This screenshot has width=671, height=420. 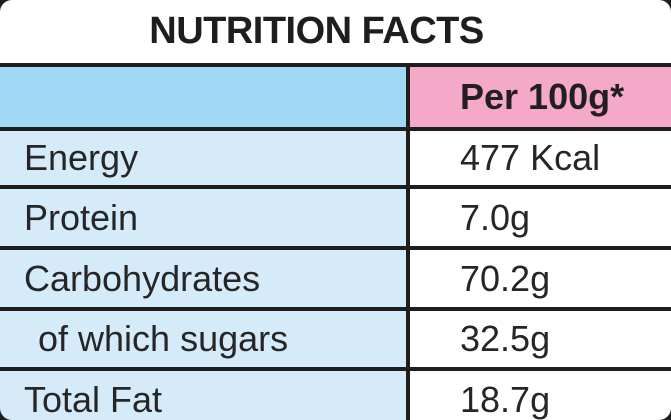 What do you see at coordinates (540, 158) in the screenshot?
I see `row-value: 477 Kcal` at bounding box center [540, 158].